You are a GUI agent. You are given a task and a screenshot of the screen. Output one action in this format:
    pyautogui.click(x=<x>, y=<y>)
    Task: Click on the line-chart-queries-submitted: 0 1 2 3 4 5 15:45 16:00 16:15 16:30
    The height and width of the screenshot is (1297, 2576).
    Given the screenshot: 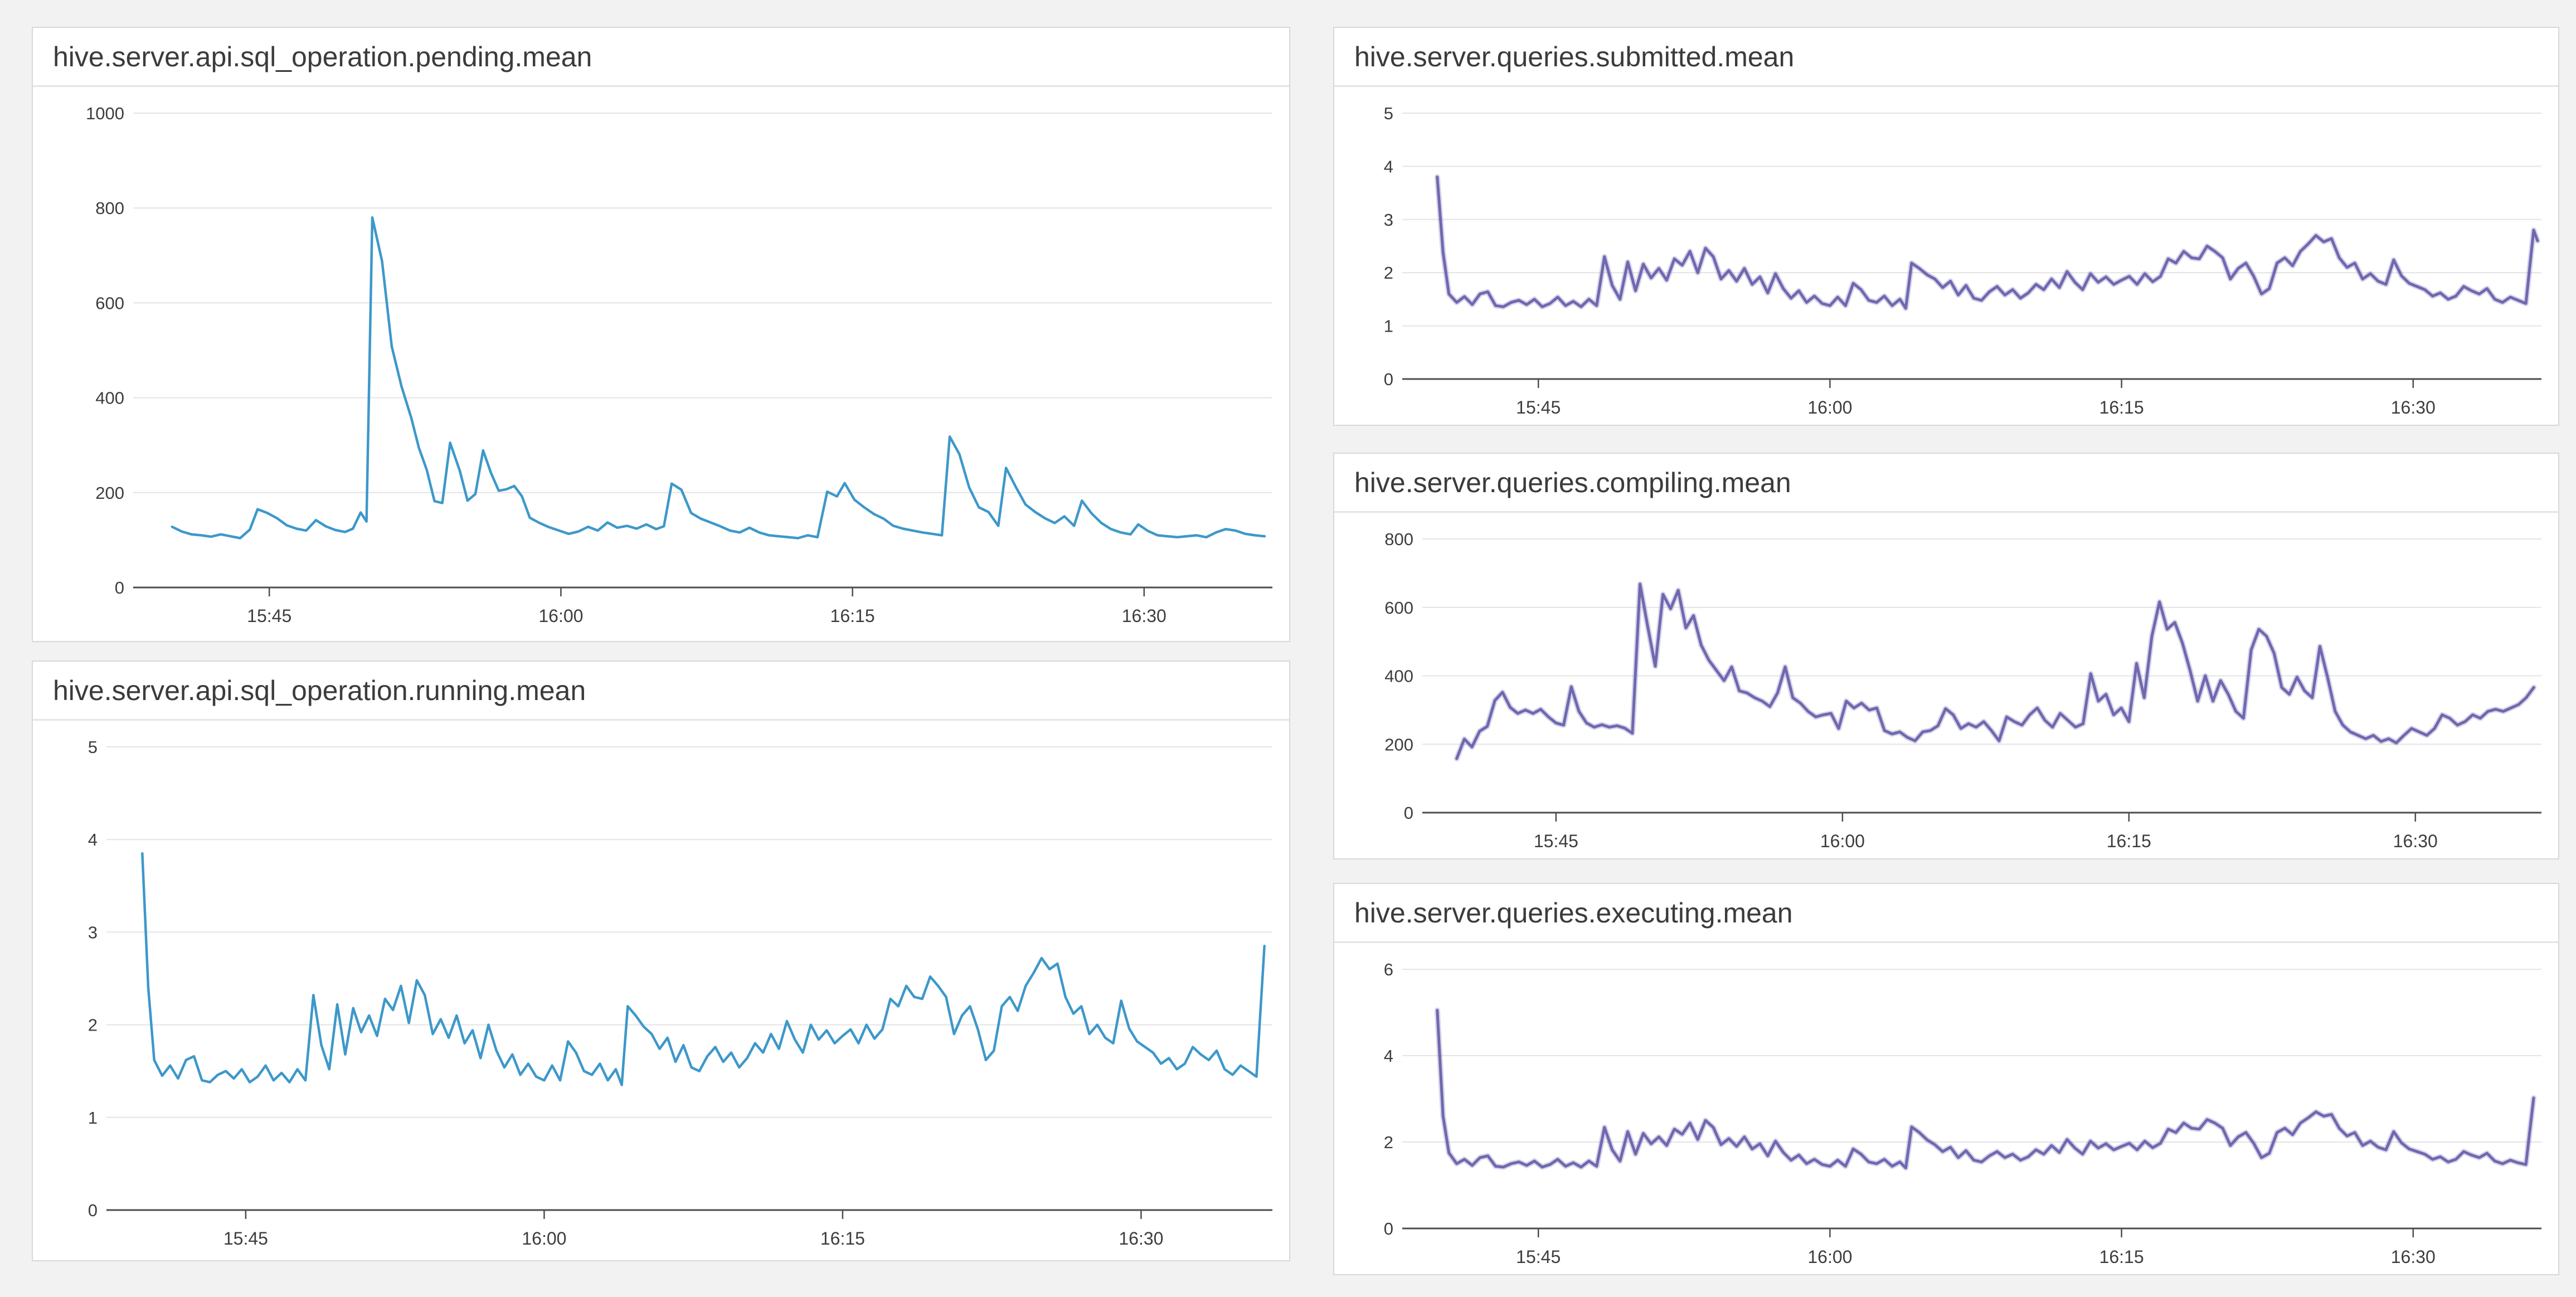 What is the action you would take?
    pyautogui.click(x=1946, y=257)
    